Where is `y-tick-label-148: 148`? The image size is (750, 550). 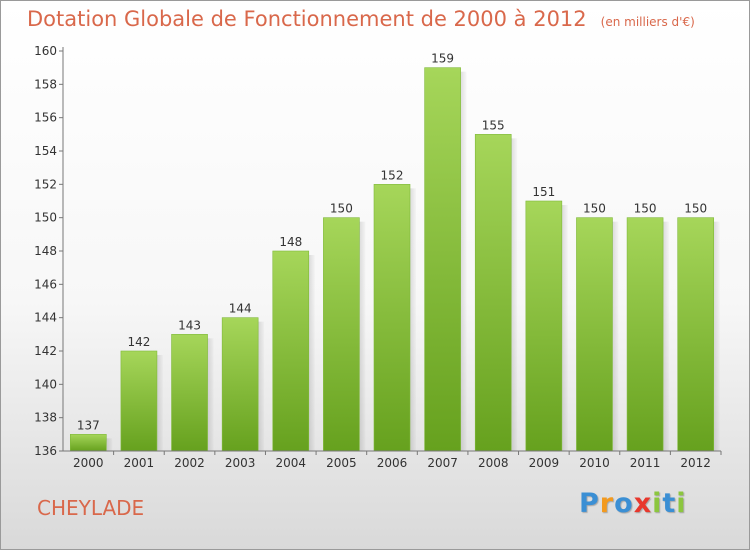 y-tick-label-148: 148 is located at coordinates (45, 251).